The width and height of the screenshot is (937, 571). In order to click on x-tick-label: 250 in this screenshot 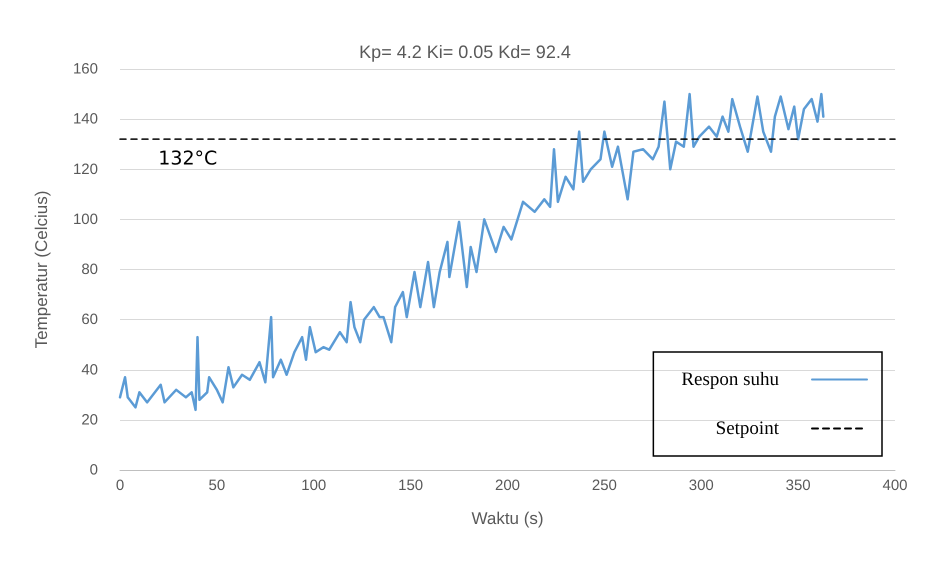, I will do `click(604, 485)`.